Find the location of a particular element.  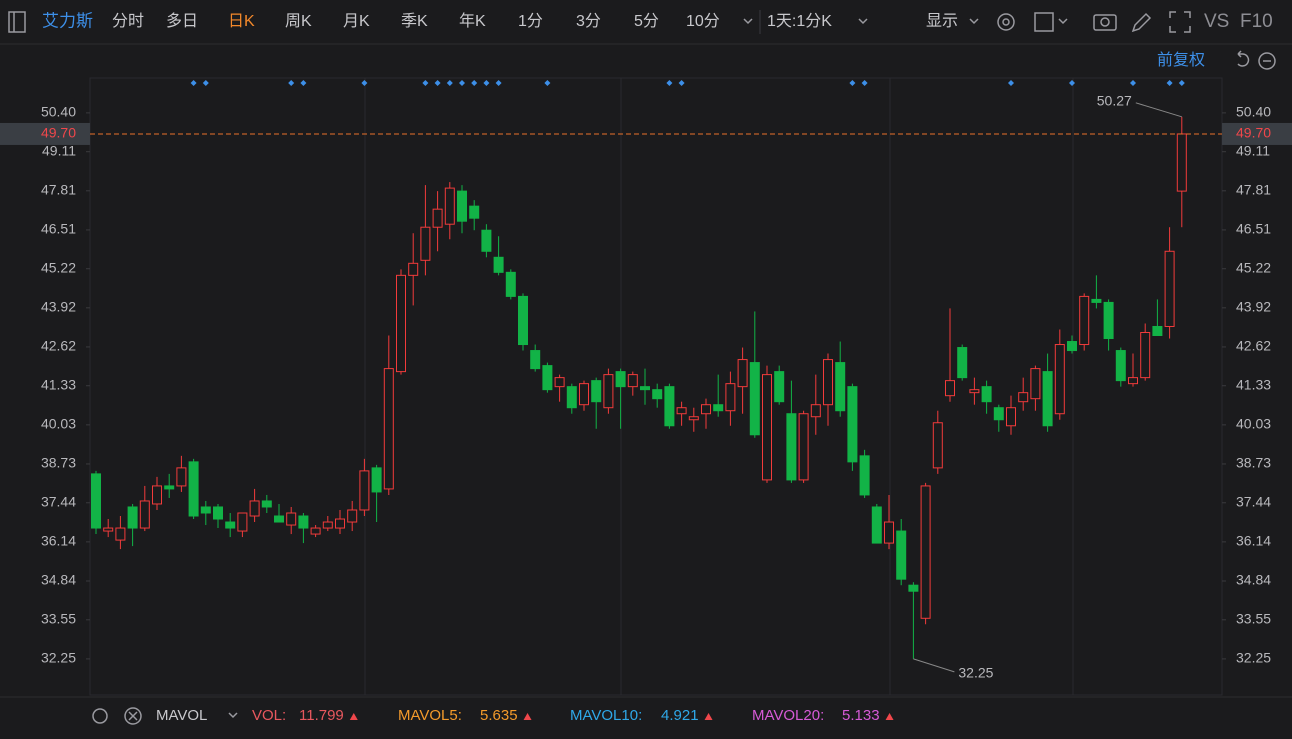

camera-lens is located at coordinates (1105, 22).